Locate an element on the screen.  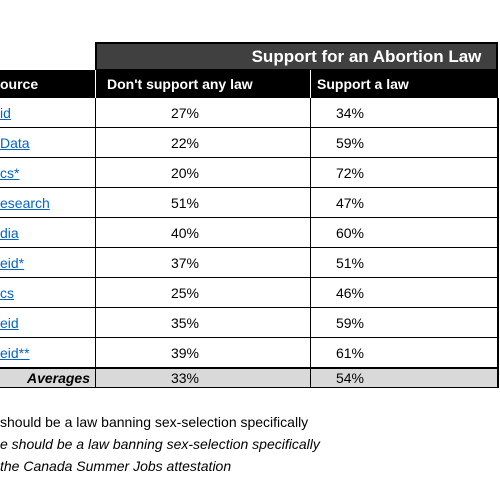
source-link: cs is located at coordinates (7, 293).